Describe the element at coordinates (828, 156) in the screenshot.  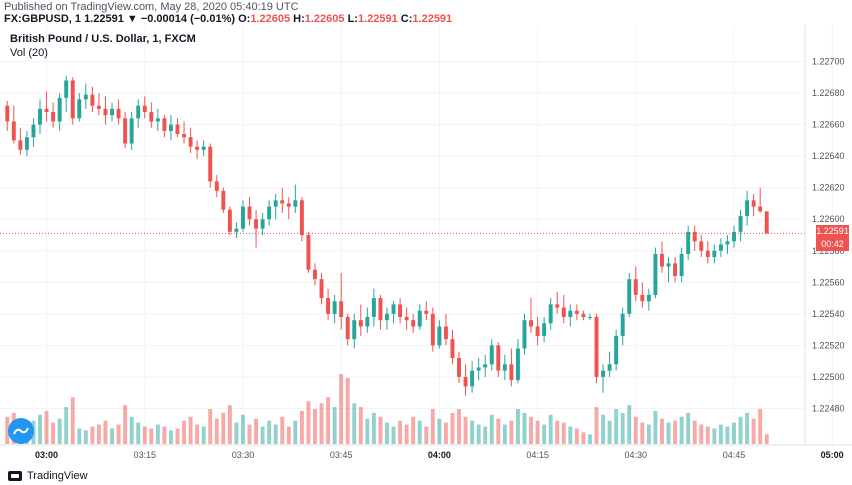
I see `y-tick-label: 1.22640` at that location.